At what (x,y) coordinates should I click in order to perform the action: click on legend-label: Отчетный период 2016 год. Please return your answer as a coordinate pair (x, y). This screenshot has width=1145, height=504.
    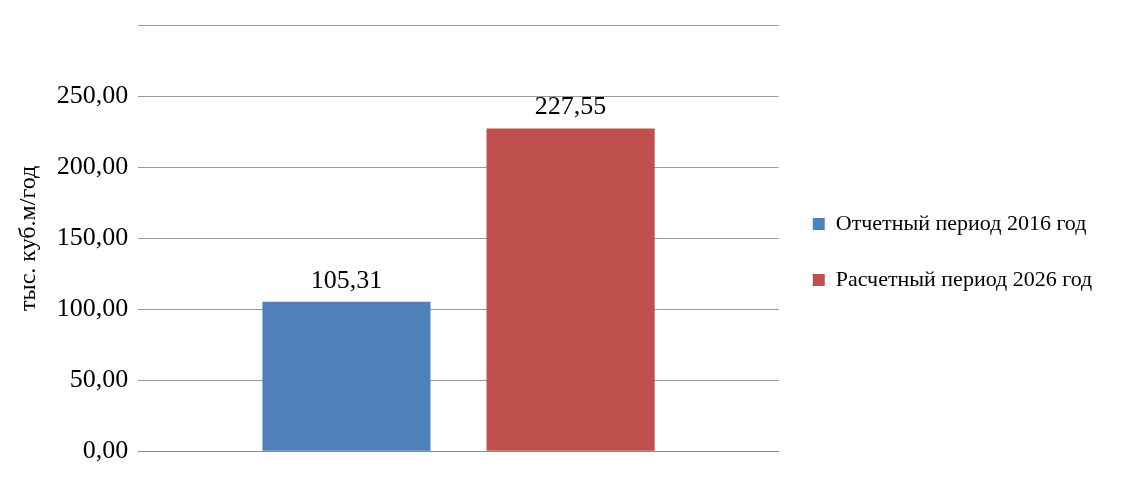
    Looking at the image, I should click on (961, 222).